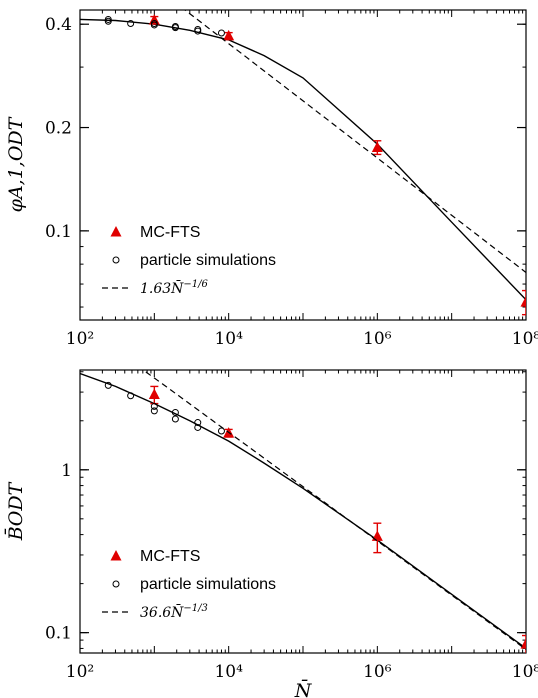  What do you see at coordinates (162, 612) in the screenshot?
I see `legend-formula-base: 36.6N̄` at bounding box center [162, 612].